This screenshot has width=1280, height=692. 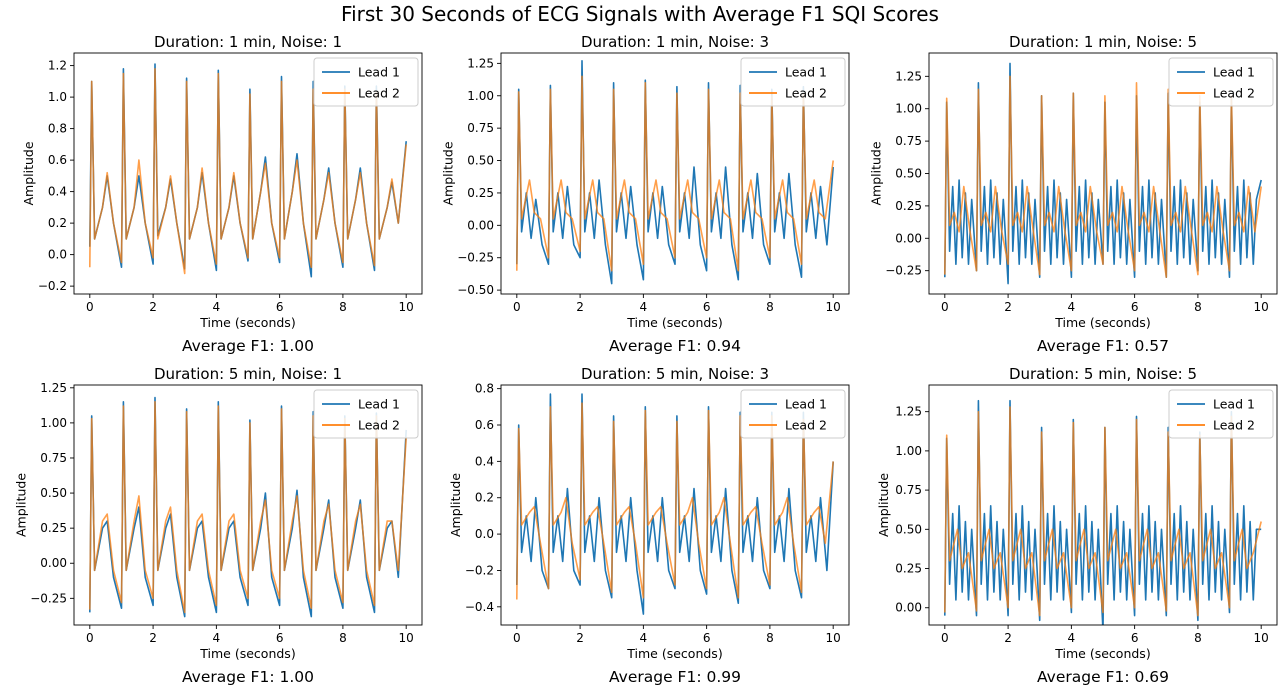 What do you see at coordinates (57, 97) in the screenshot?
I see `y-tick-label: 1.0` at bounding box center [57, 97].